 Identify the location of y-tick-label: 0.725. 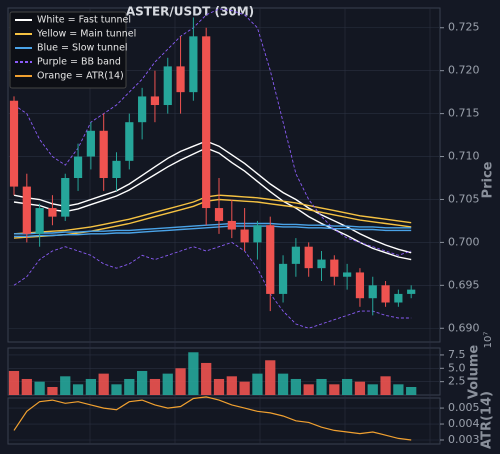
(464, 27).